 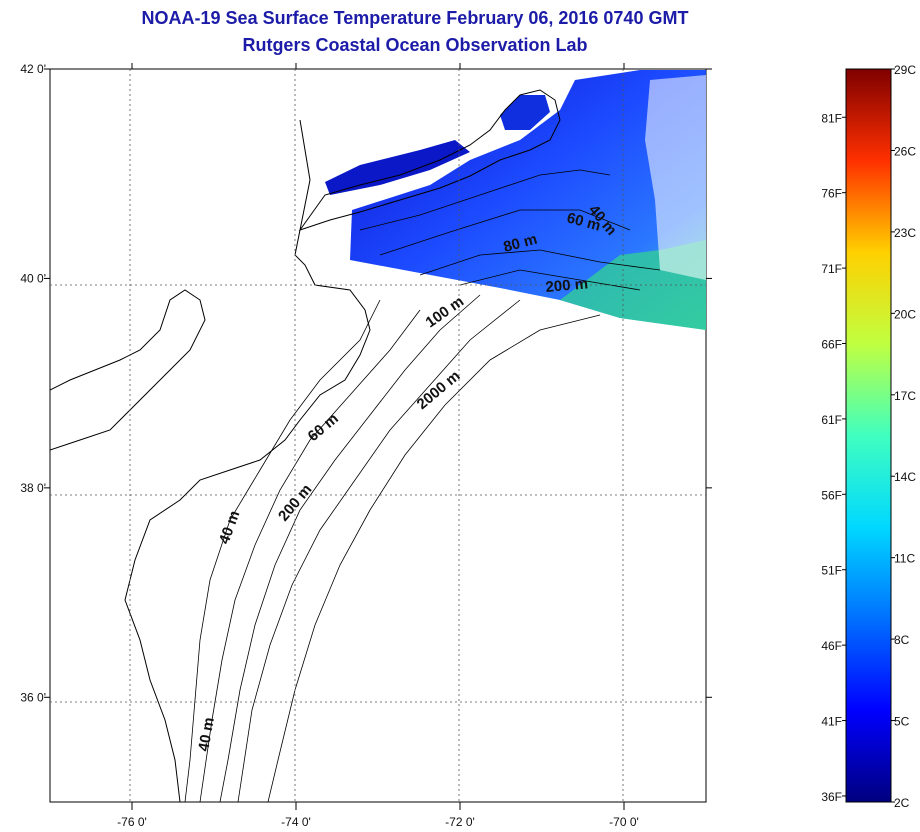 What do you see at coordinates (831, 420) in the screenshot?
I see `colorbar-fahrenheit-label: 61F` at bounding box center [831, 420].